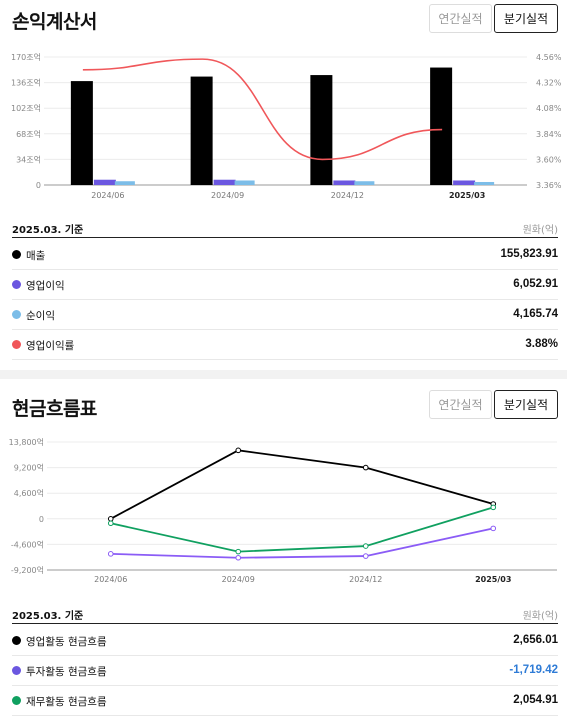 The image size is (567, 719). I want to click on cashflow-as-of-date: 2025.03. 기준, so click(48, 616).